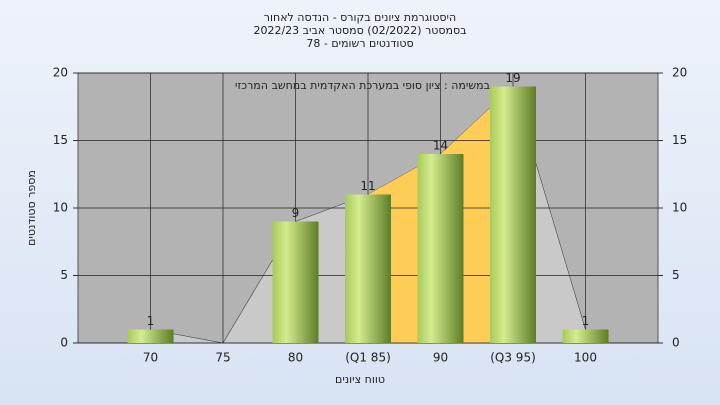 The width and height of the screenshot is (720, 405). What do you see at coordinates (512, 78) in the screenshot?
I see `value-label: 19` at bounding box center [512, 78].